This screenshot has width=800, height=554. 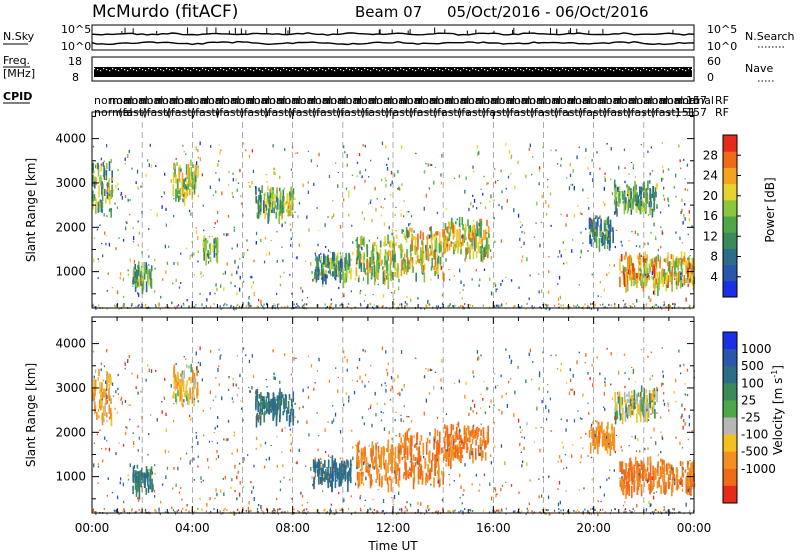 What do you see at coordinates (266, 100) in the screenshot?
I see `cpid-row1-item: normal` at bounding box center [266, 100].